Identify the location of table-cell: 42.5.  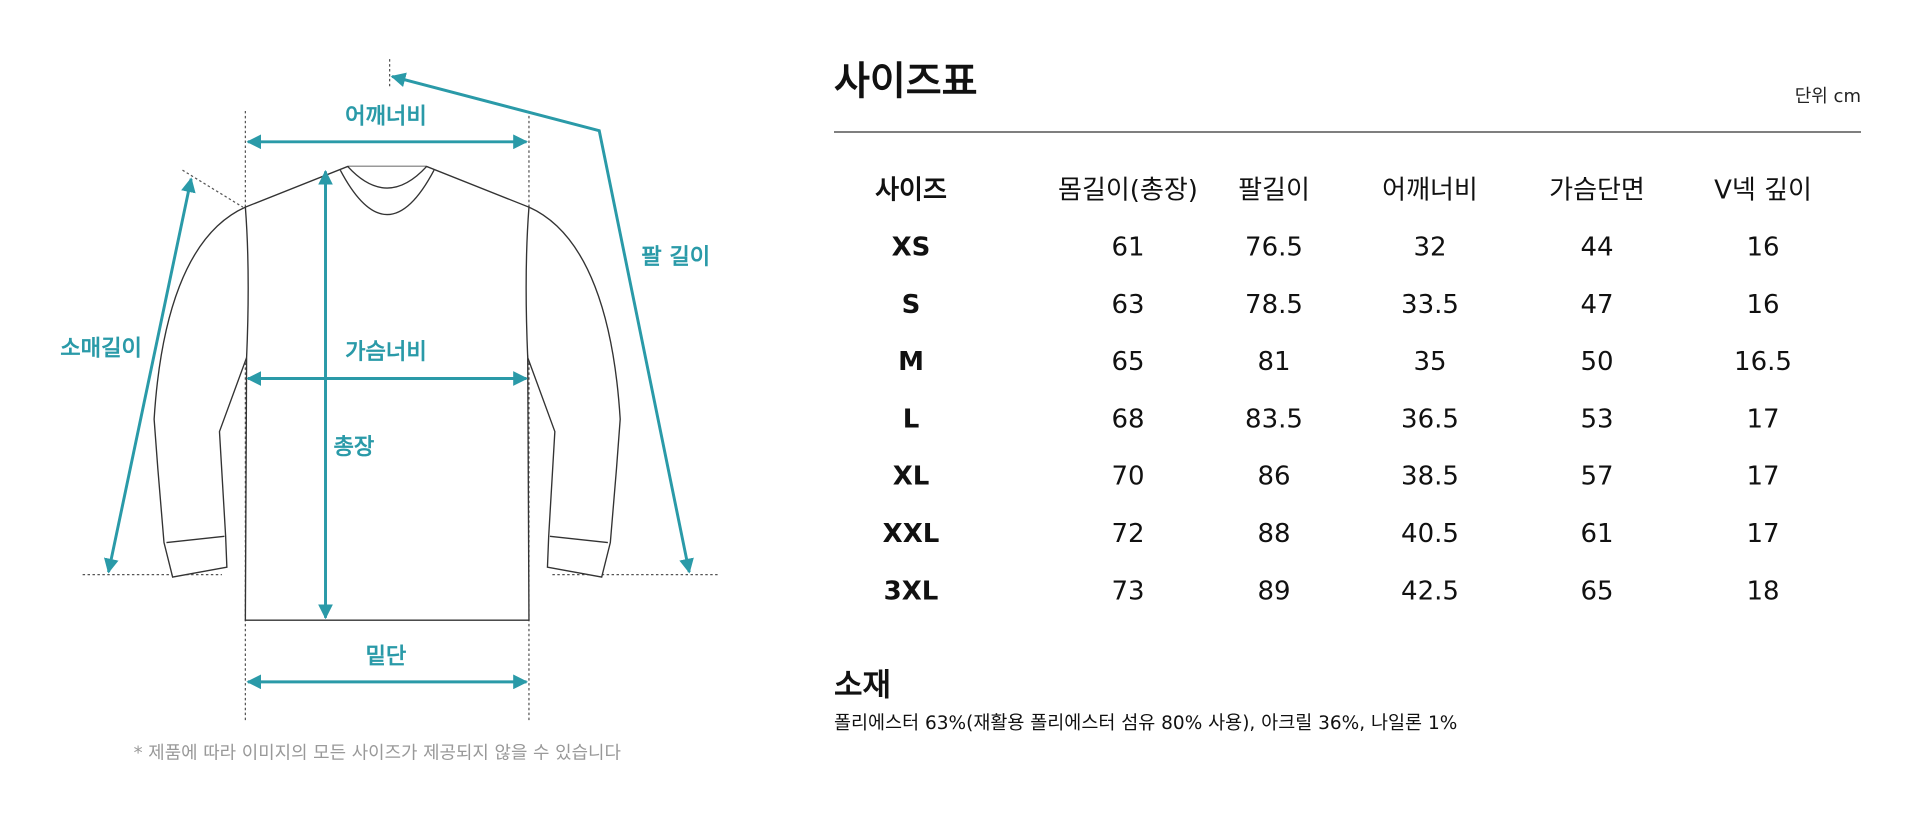
(1430, 591).